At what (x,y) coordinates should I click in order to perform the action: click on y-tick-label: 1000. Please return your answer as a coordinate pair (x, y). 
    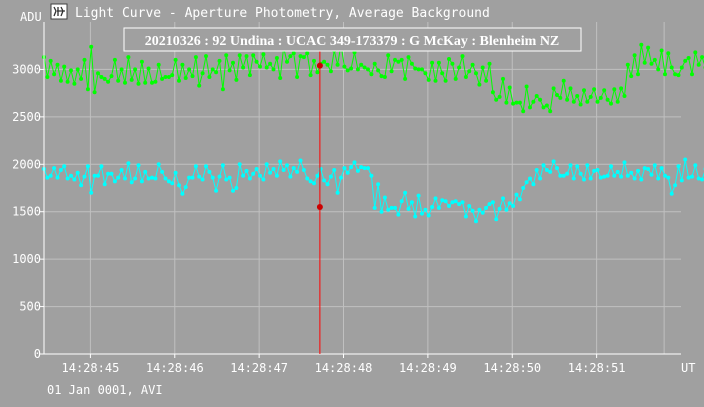
    Looking at the image, I should click on (26, 259).